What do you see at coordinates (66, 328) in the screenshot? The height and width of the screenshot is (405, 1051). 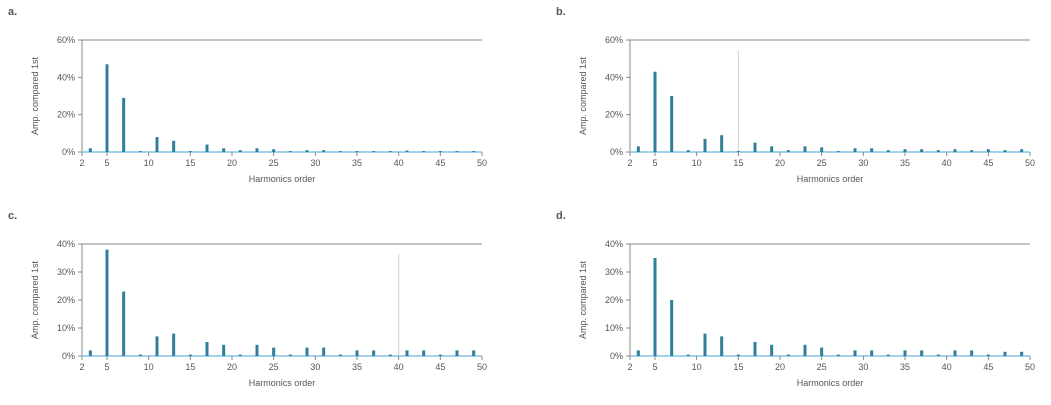 I see `y-tick-label: 10%` at bounding box center [66, 328].